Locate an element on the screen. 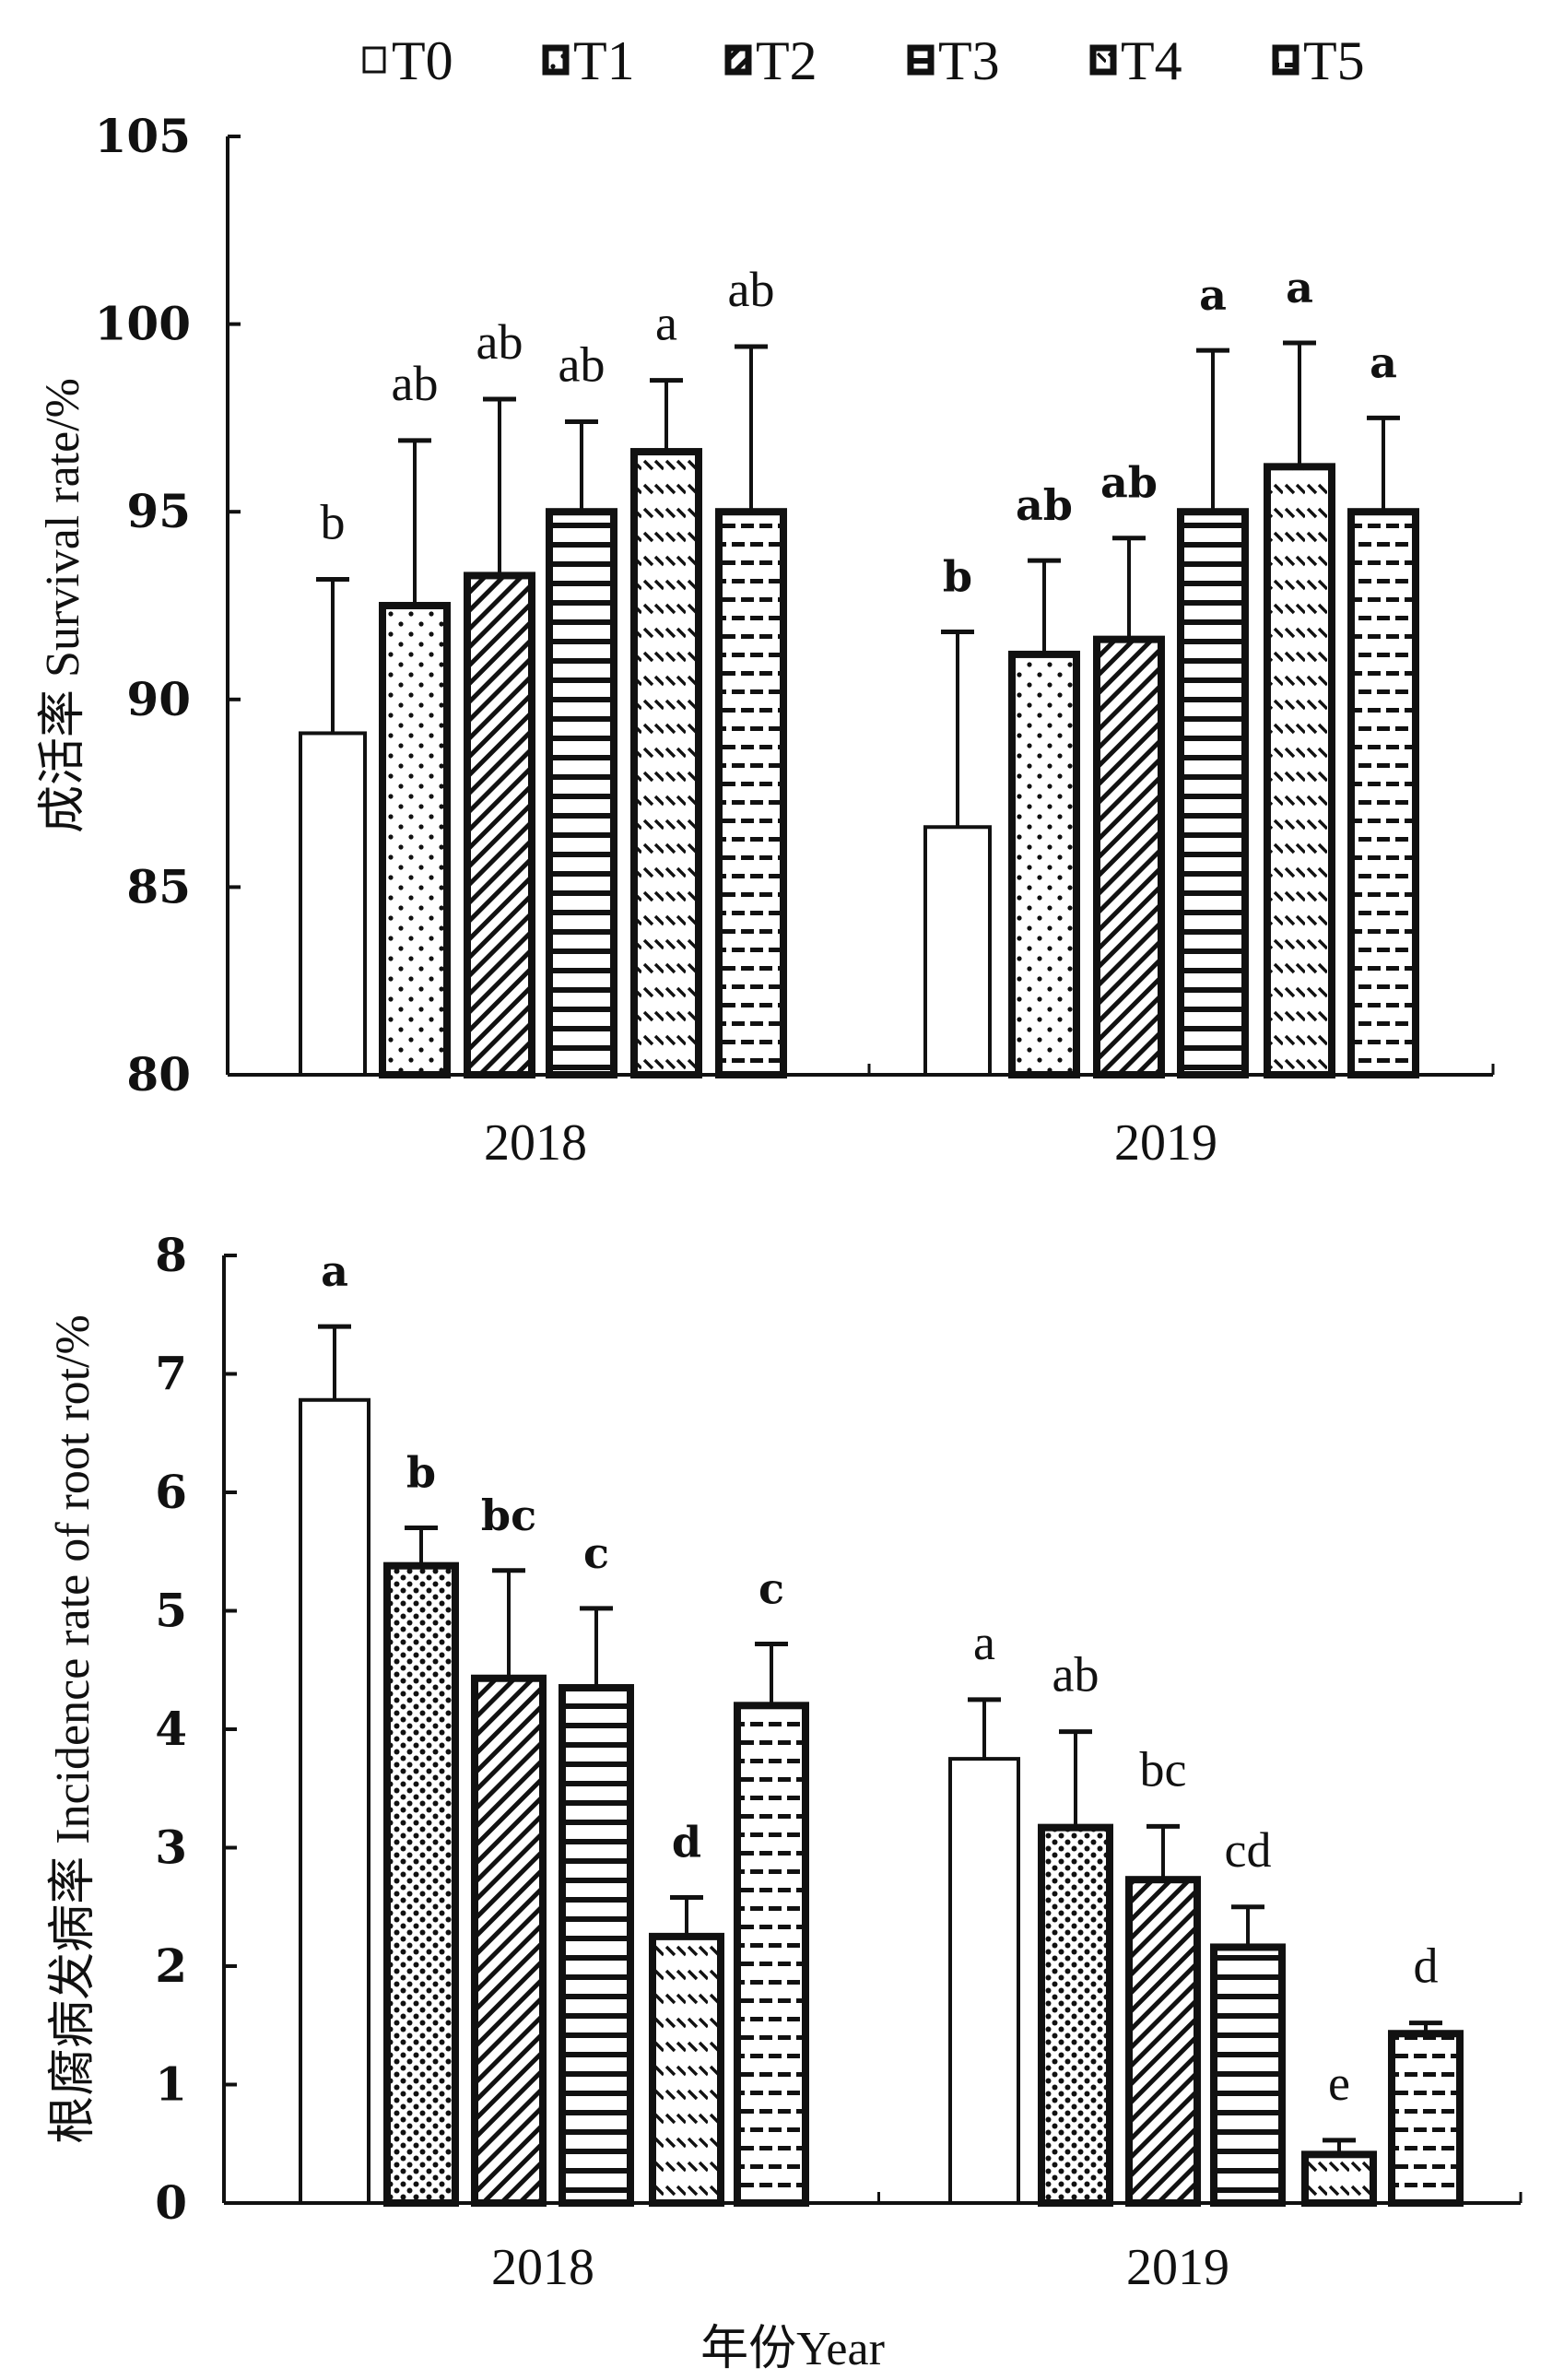 The image size is (1564, 2380). y-tick-label: 105 is located at coordinates (143, 136).